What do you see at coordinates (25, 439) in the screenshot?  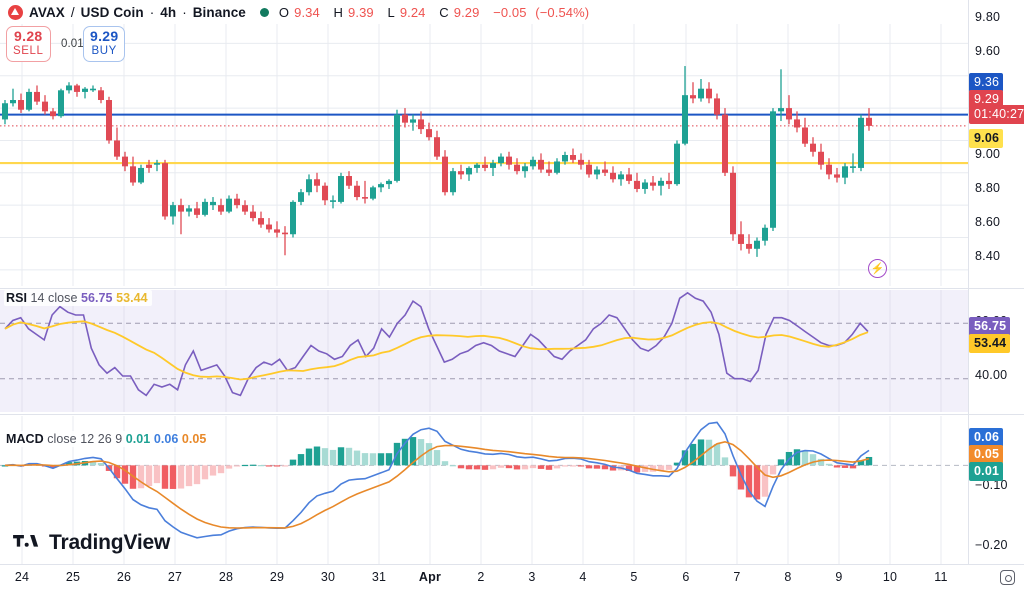 I see `macd-legend-name: MACD` at bounding box center [25, 439].